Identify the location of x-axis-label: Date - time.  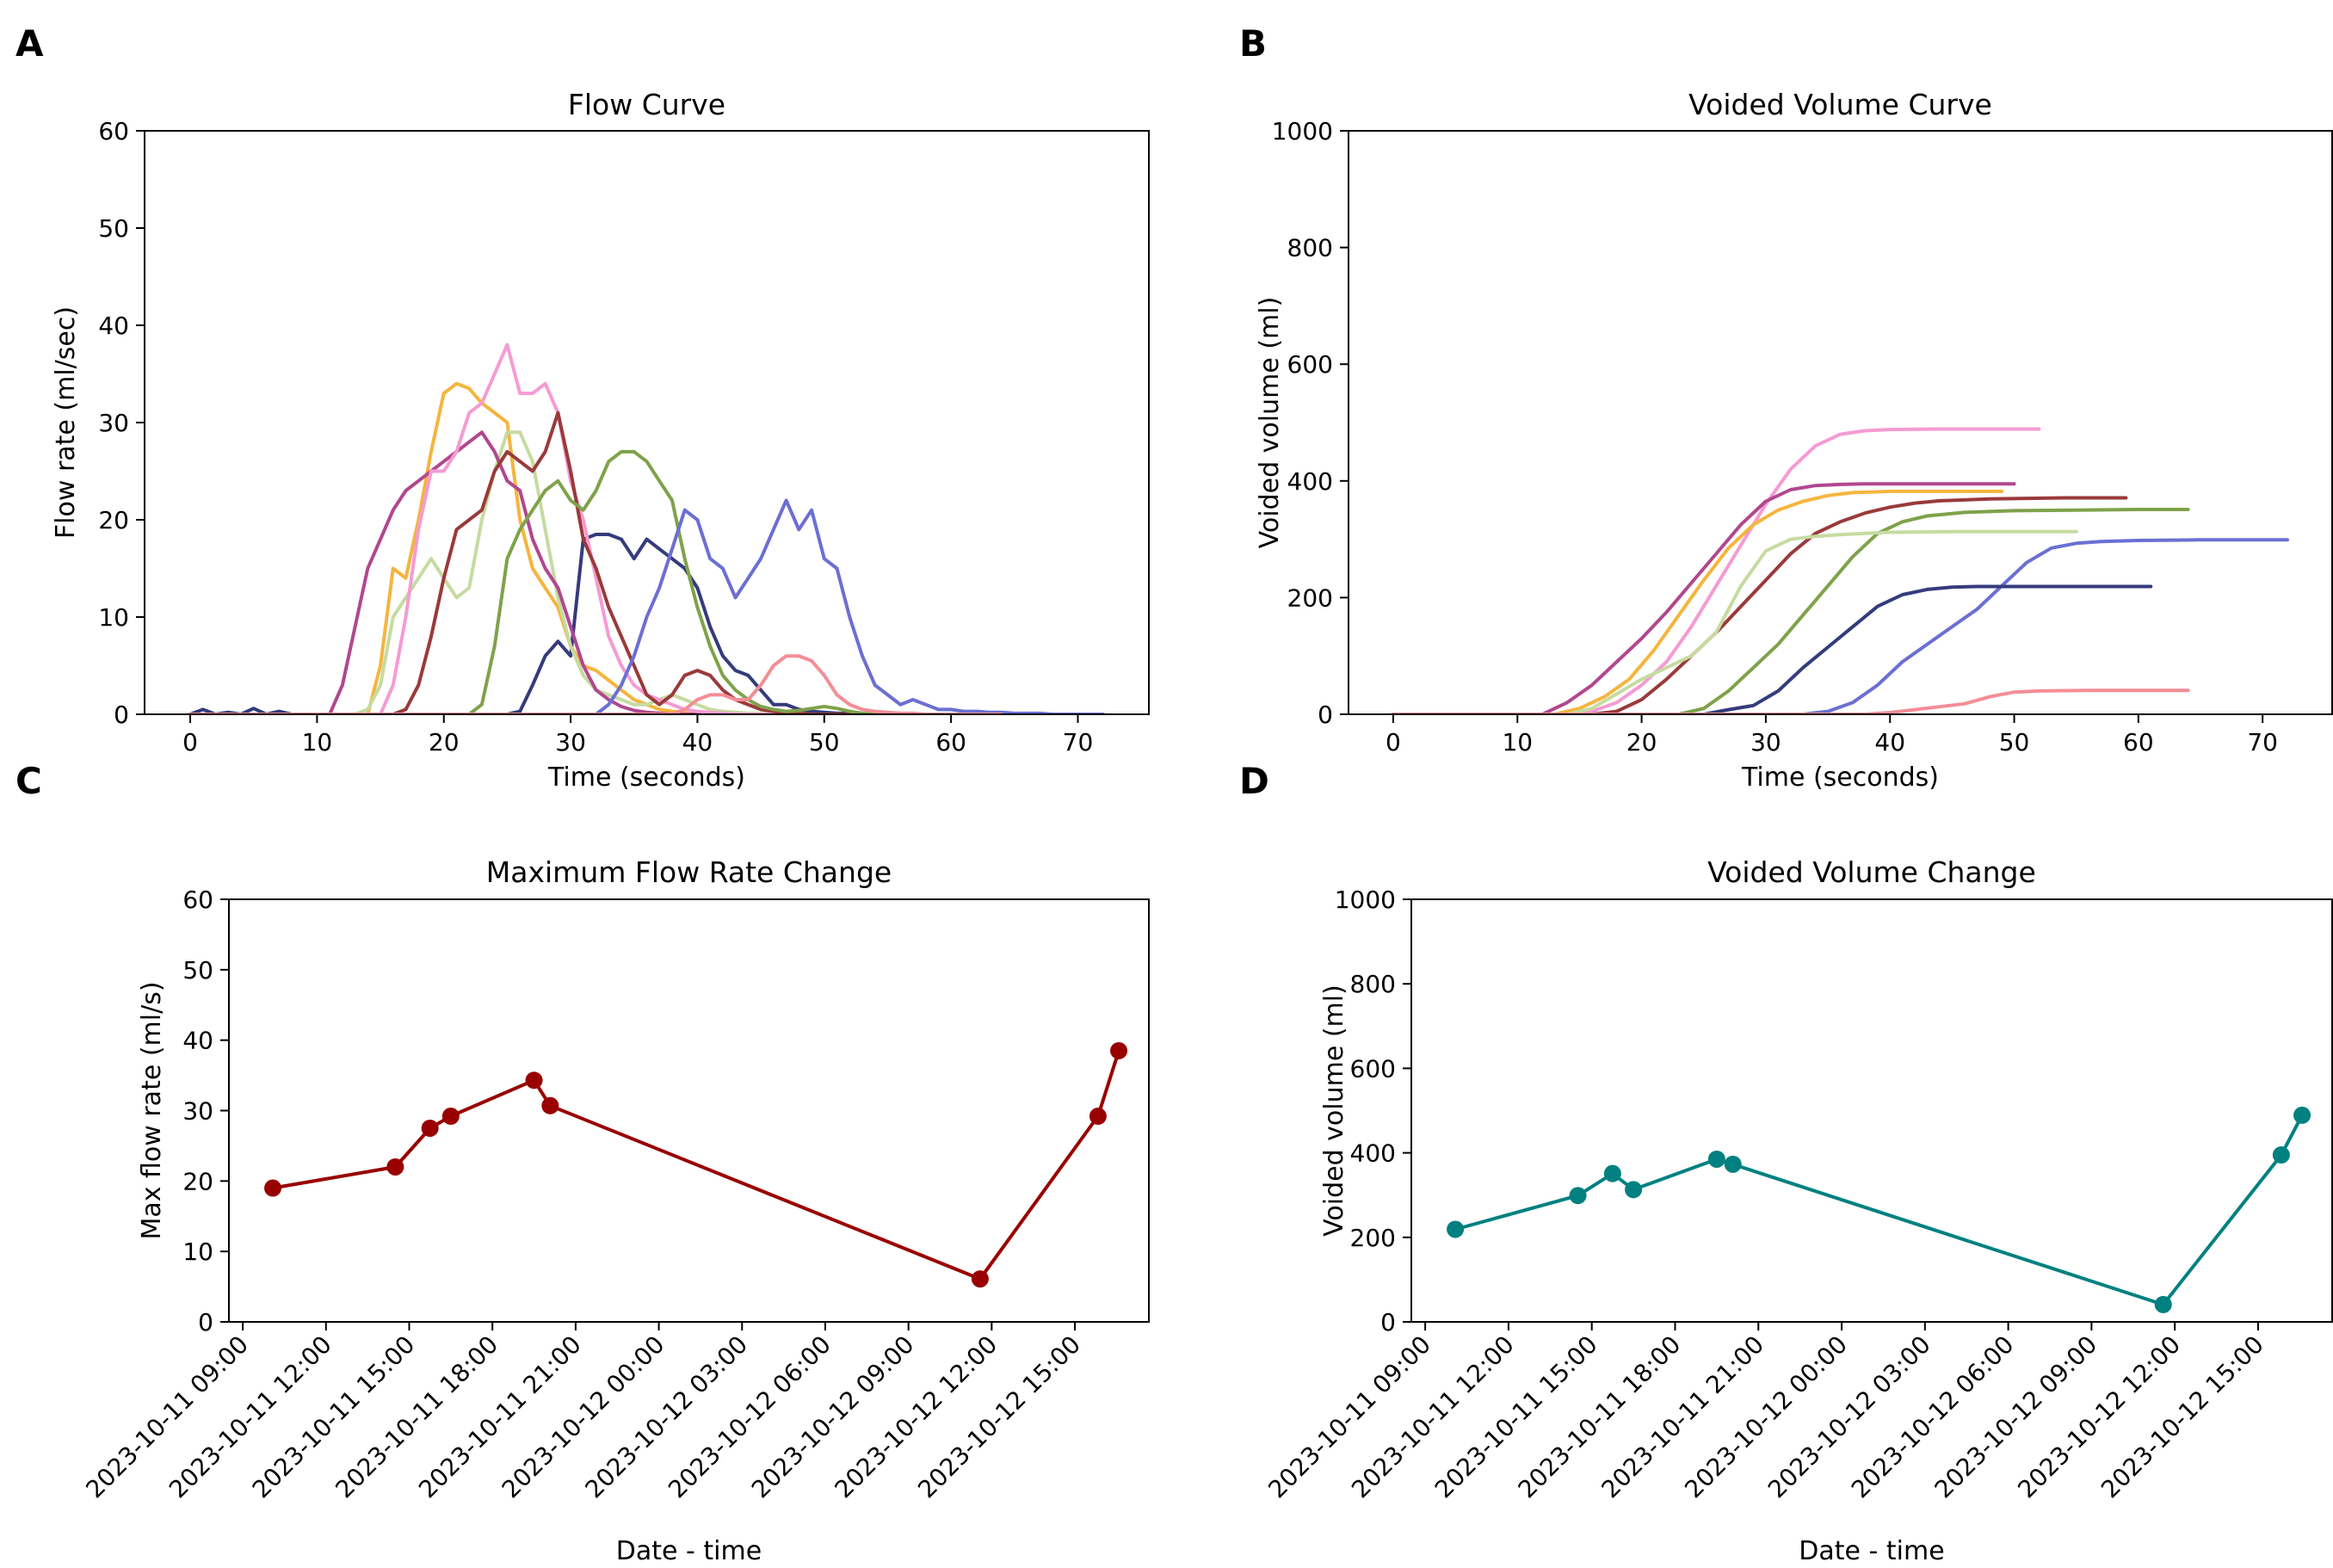
(689, 1551).